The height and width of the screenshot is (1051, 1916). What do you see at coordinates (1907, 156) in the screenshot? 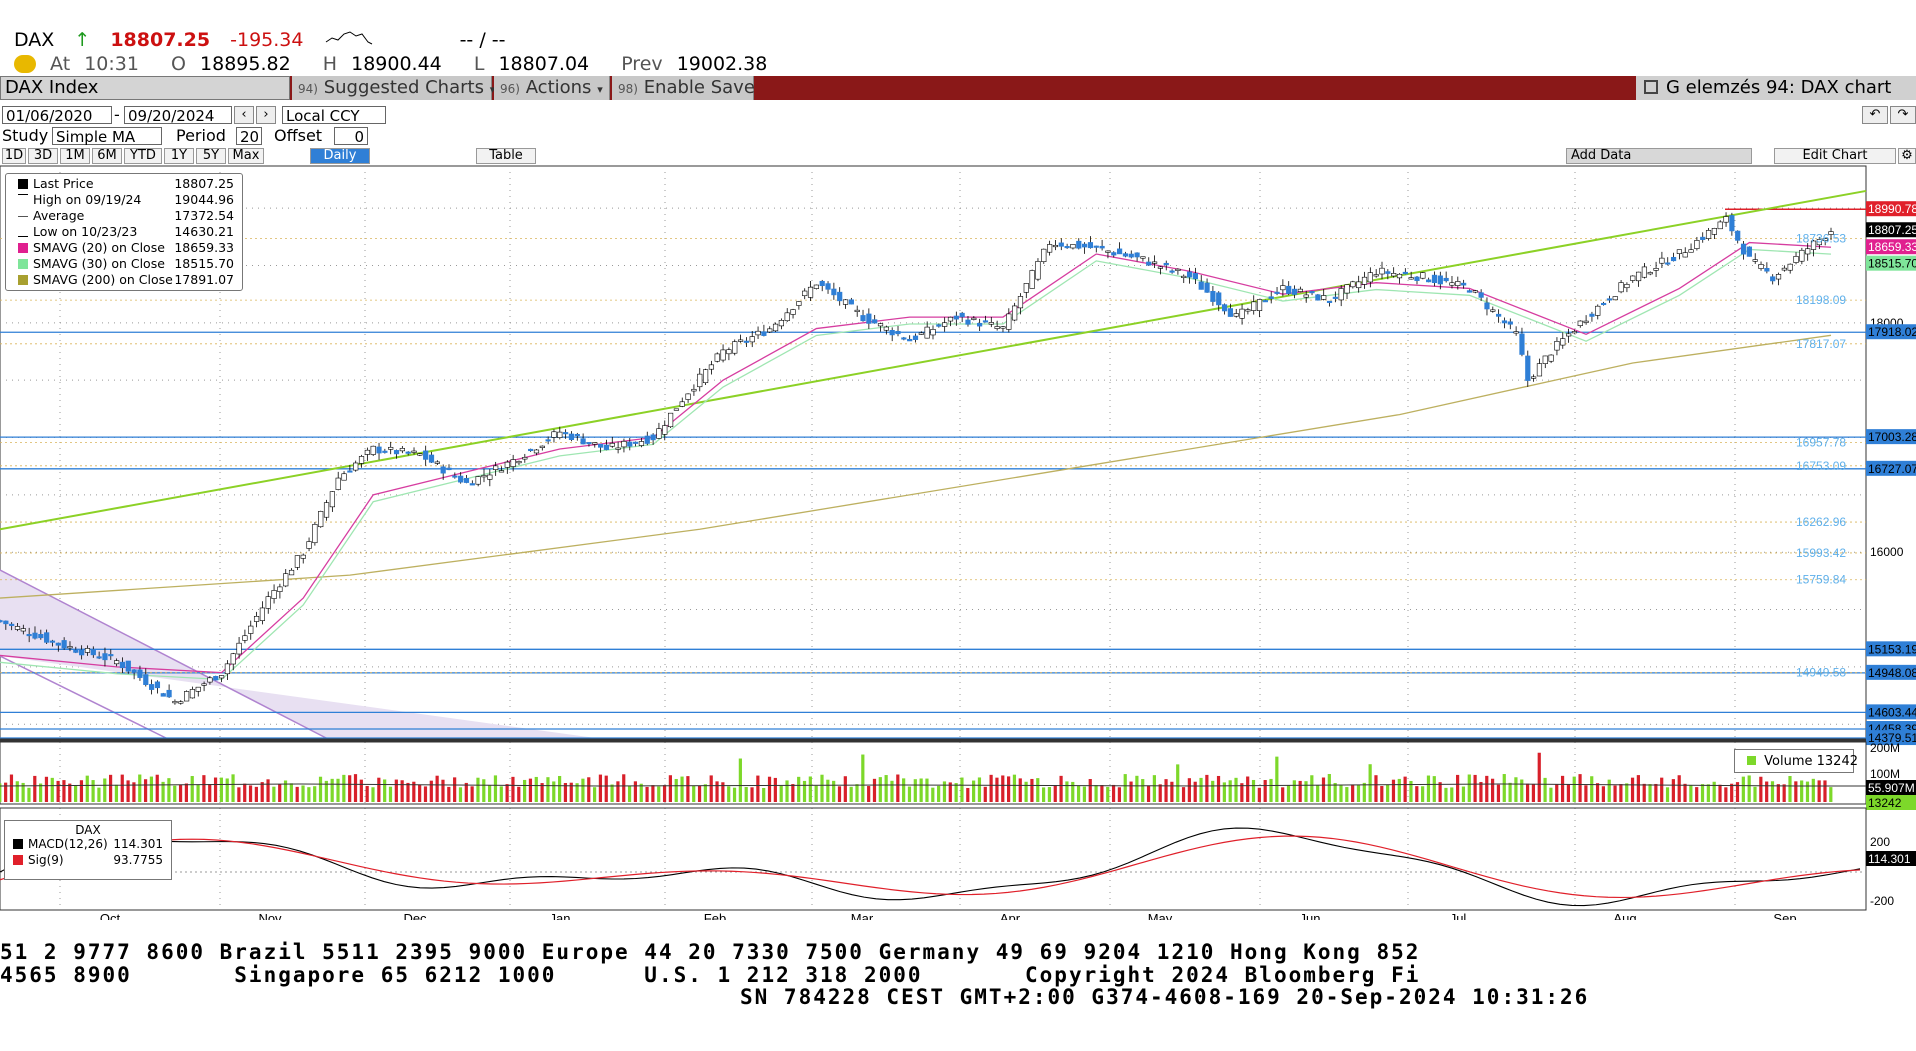
I see `settings-icon: ⚙` at bounding box center [1907, 156].